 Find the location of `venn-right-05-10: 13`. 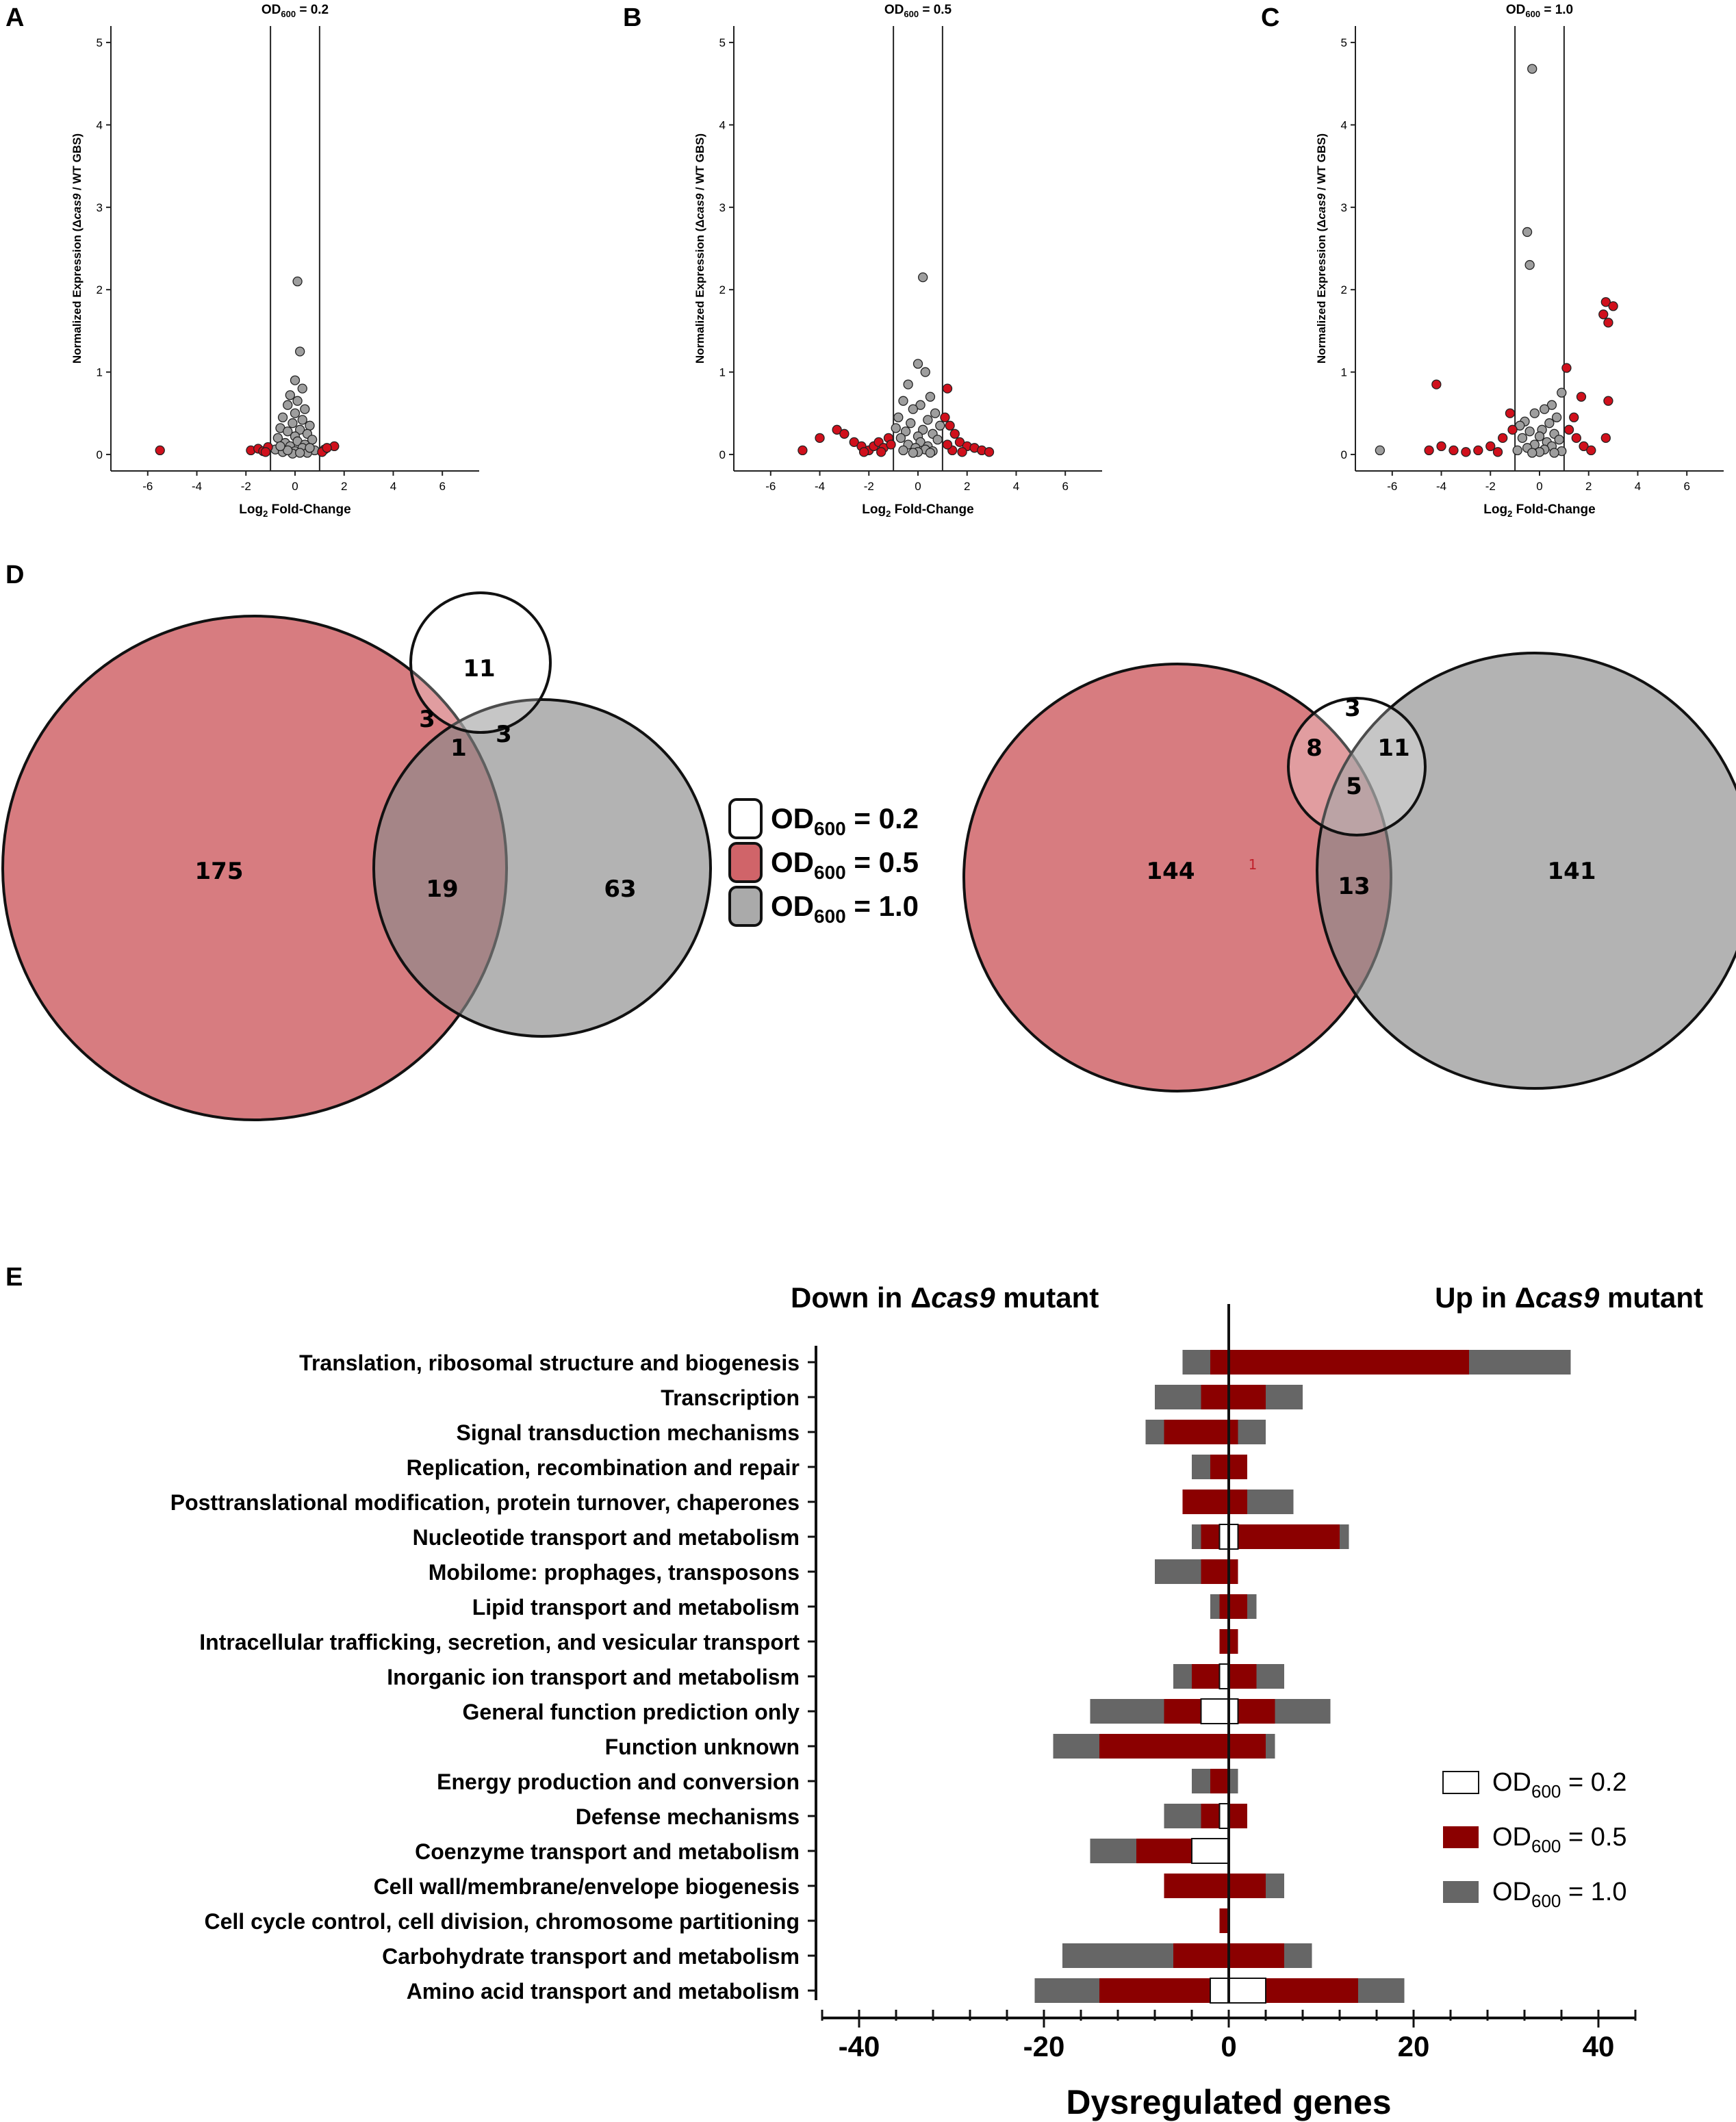

venn-right-05-10: 13 is located at coordinates (1354, 886).